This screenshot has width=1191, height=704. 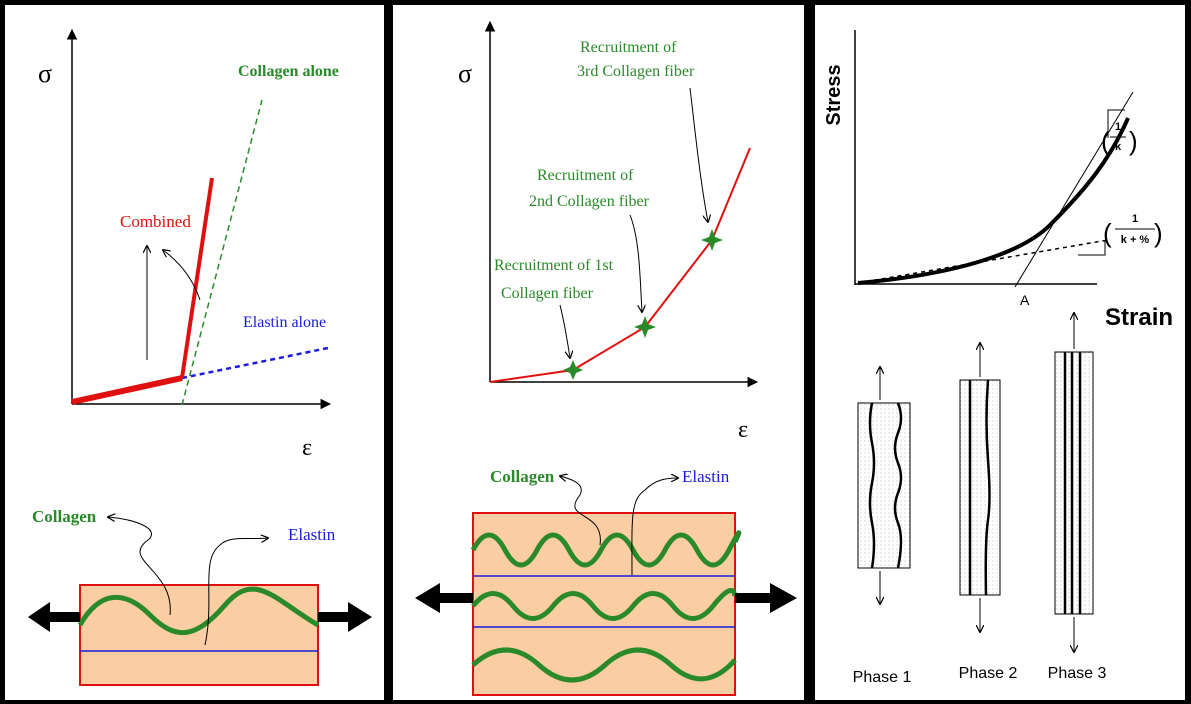 I want to click on phase-label: Phase 1, so click(x=882, y=677).